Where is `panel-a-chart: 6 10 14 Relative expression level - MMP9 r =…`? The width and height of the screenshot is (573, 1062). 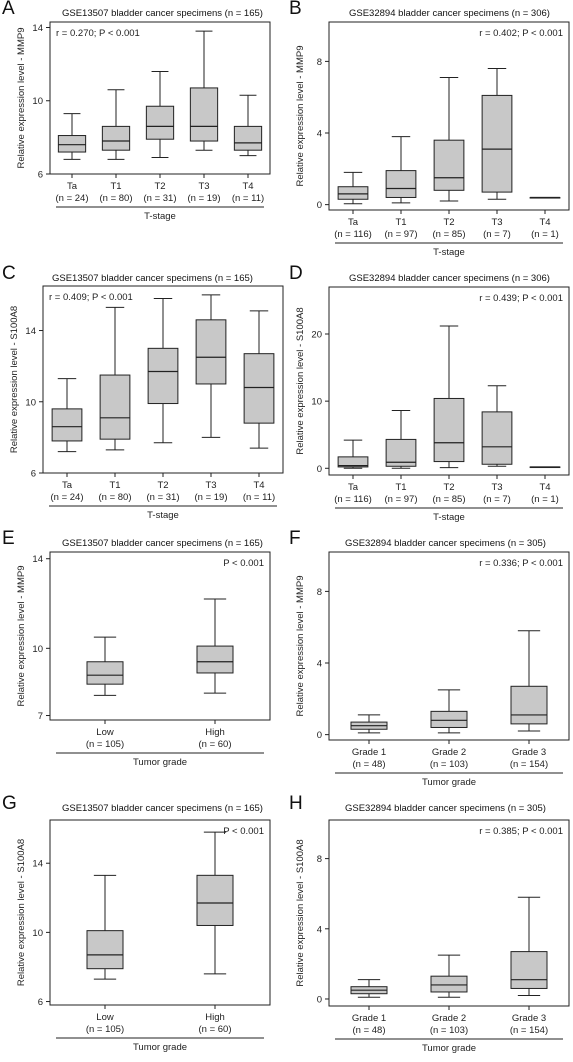 panel-a-chart: 6 10 14 Relative expression level - MMP9 r =… is located at coordinates (143, 121).